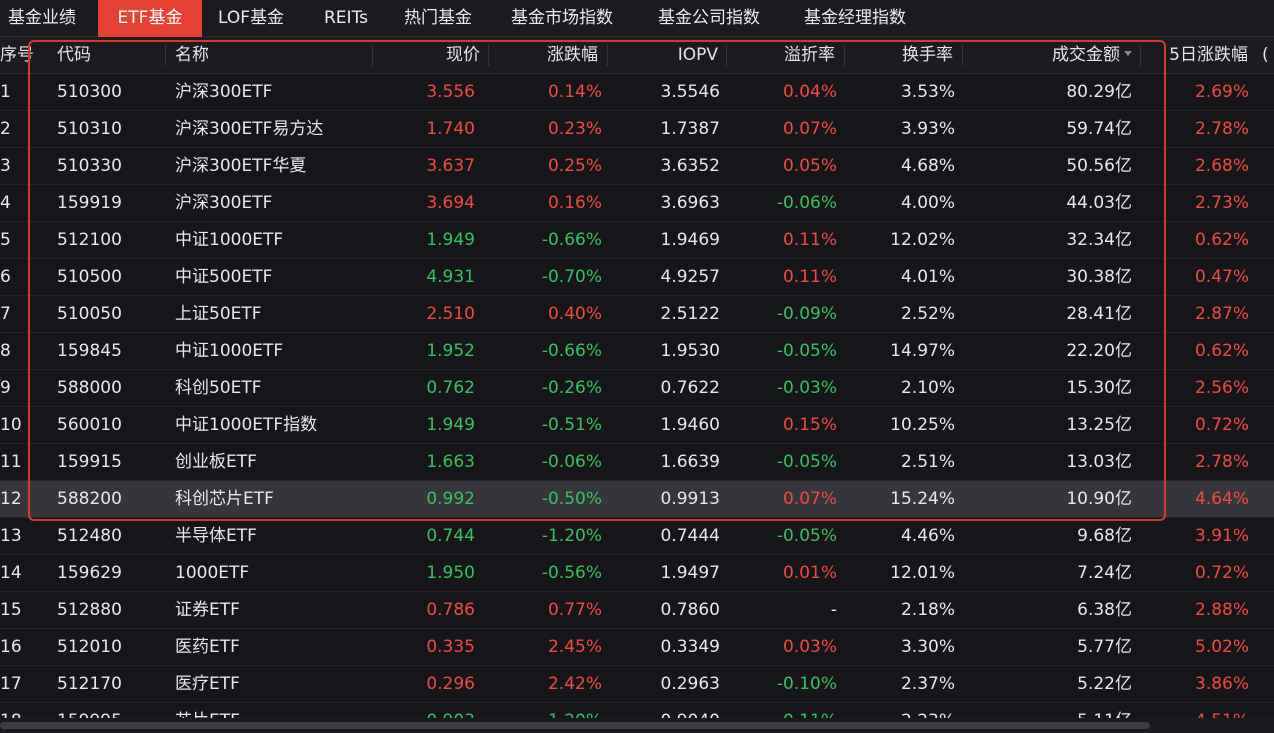 The height and width of the screenshot is (733, 1274). What do you see at coordinates (450, 647) in the screenshot?
I see `cell-price: 0.335` at bounding box center [450, 647].